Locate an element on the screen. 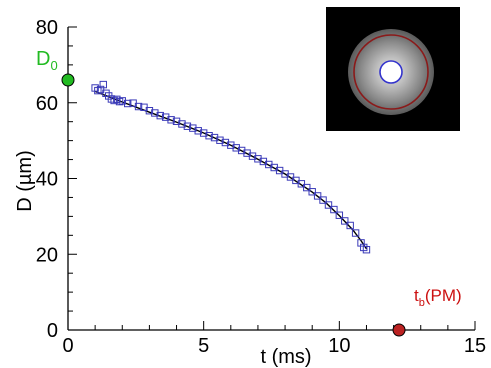 Image resolution: width=491 pixels, height=368 pixels. inset-outer-ring is located at coordinates (391, 72).